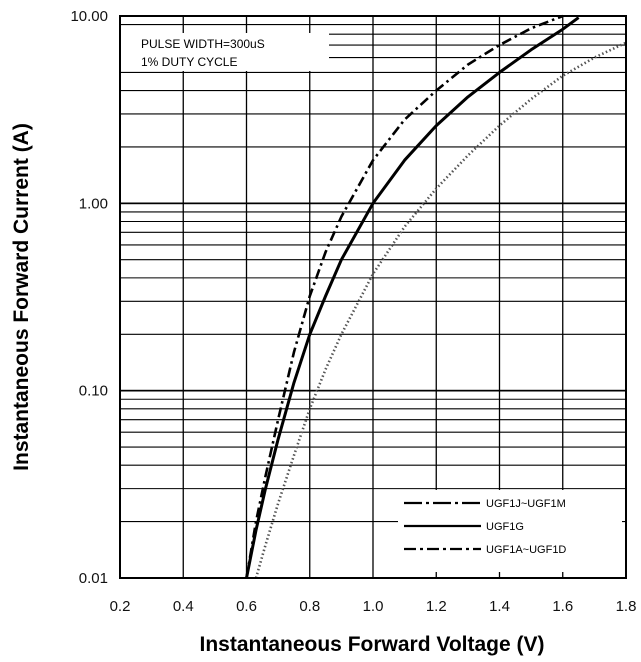  Describe the element at coordinates (21, 297) in the screenshot. I see `y-axis-title: Instantaneous Forward Current (A)` at that location.